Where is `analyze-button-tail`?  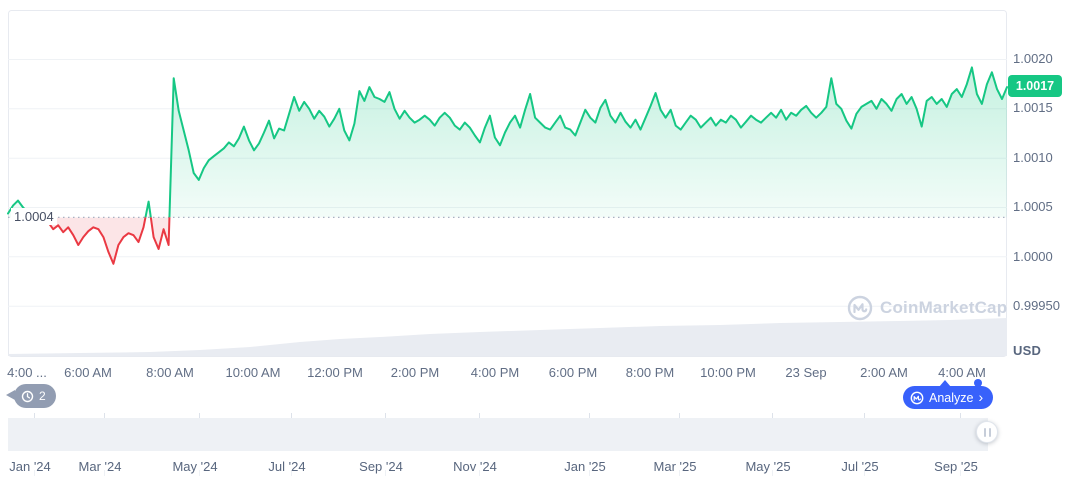
analyze-button-tail is located at coordinates (945, 383).